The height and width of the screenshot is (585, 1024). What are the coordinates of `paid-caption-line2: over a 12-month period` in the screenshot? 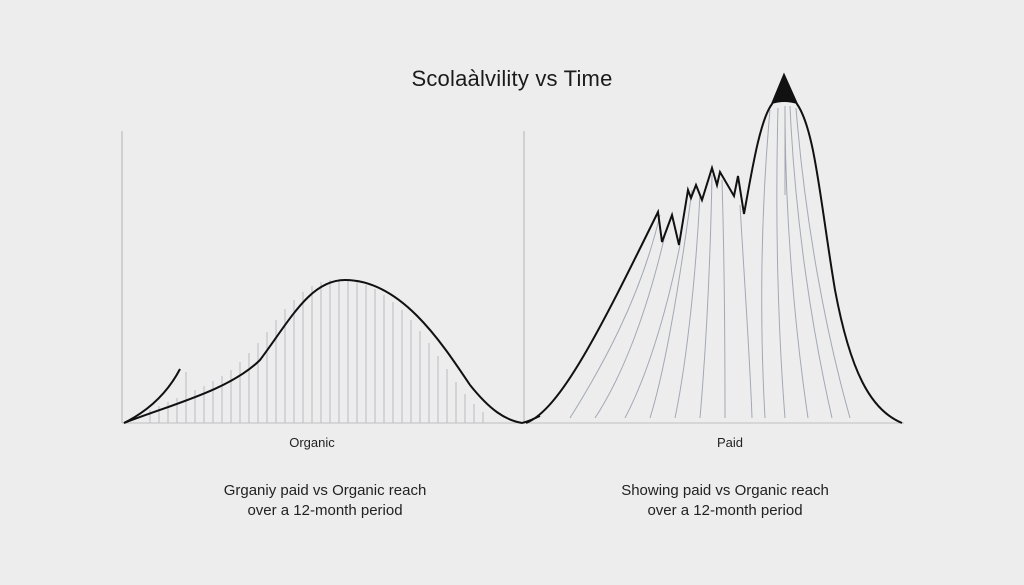 It's located at (725, 510).